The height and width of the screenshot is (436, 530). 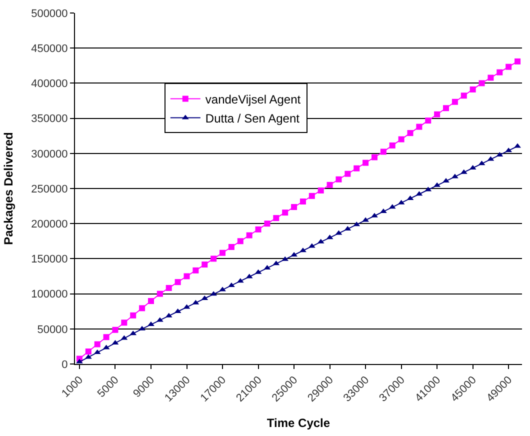 I want to click on y-tick-label: 150000, so click(x=49, y=260).